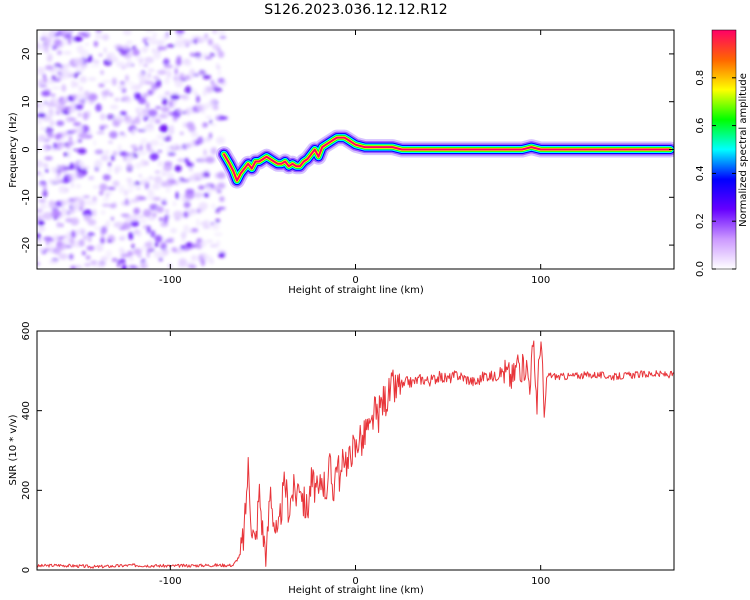 This screenshot has height=600, width=750. What do you see at coordinates (356, 590) in the screenshot?
I see `snr-x-axis-label: Height of straight line (km)` at bounding box center [356, 590].